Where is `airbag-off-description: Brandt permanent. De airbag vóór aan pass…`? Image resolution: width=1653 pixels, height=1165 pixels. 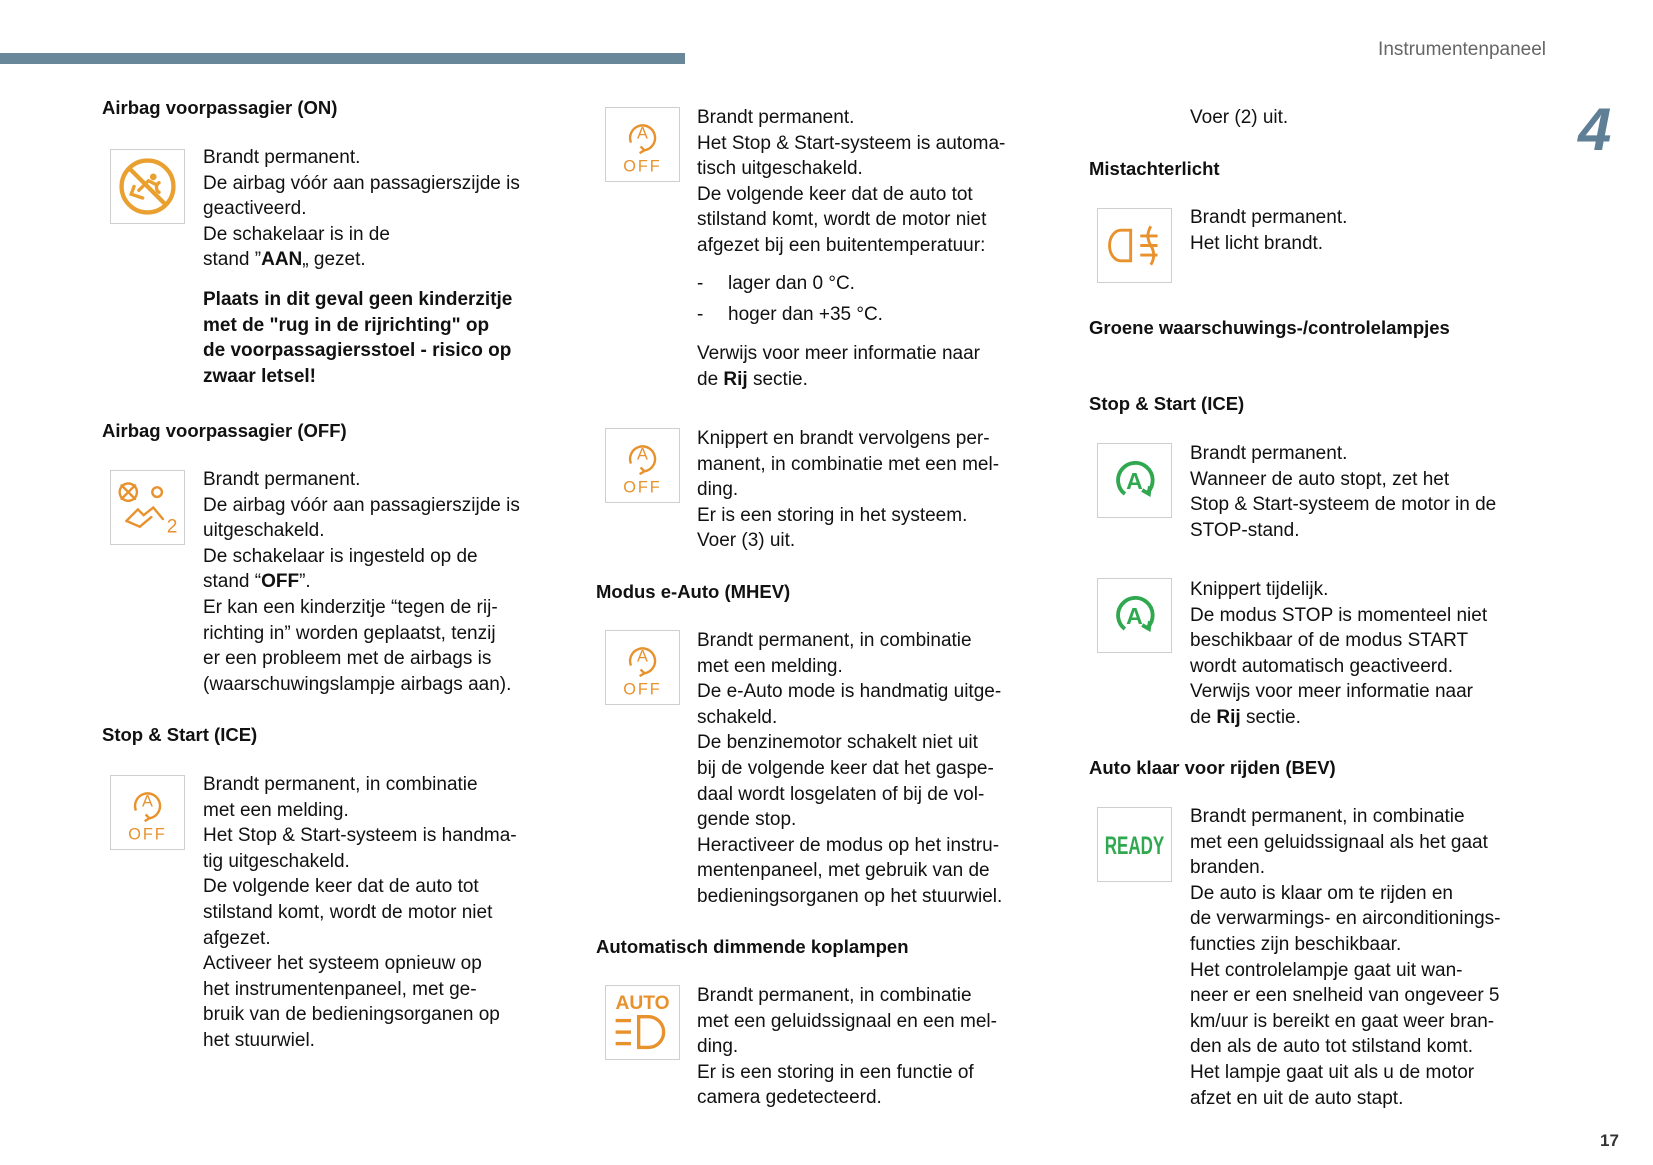 airbag-off-description: Brandt permanent. De airbag vóór aan pass… is located at coordinates (361, 582).